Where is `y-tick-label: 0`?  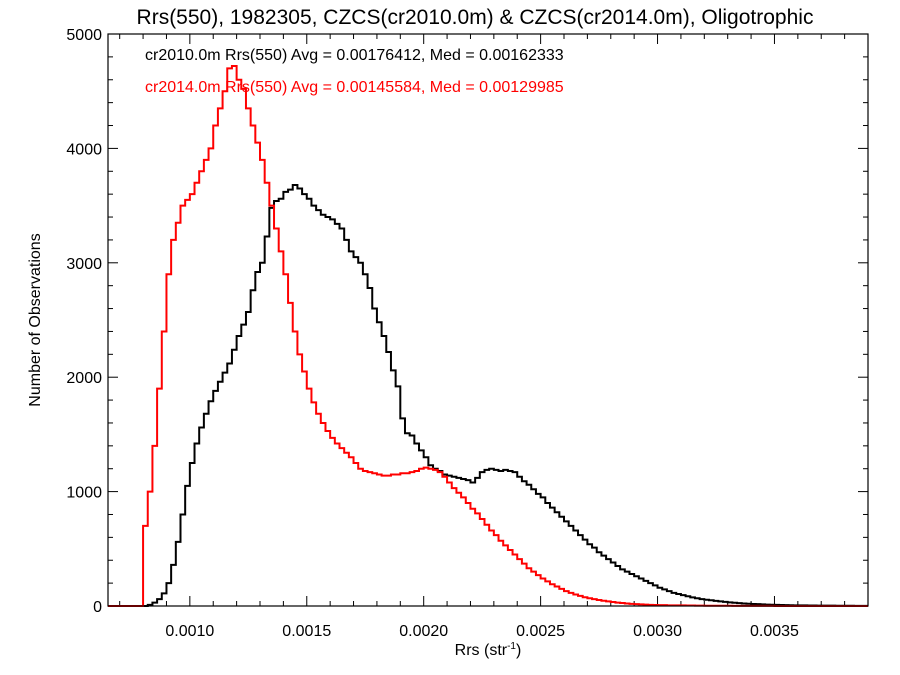
y-tick-label: 0 is located at coordinates (97, 607).